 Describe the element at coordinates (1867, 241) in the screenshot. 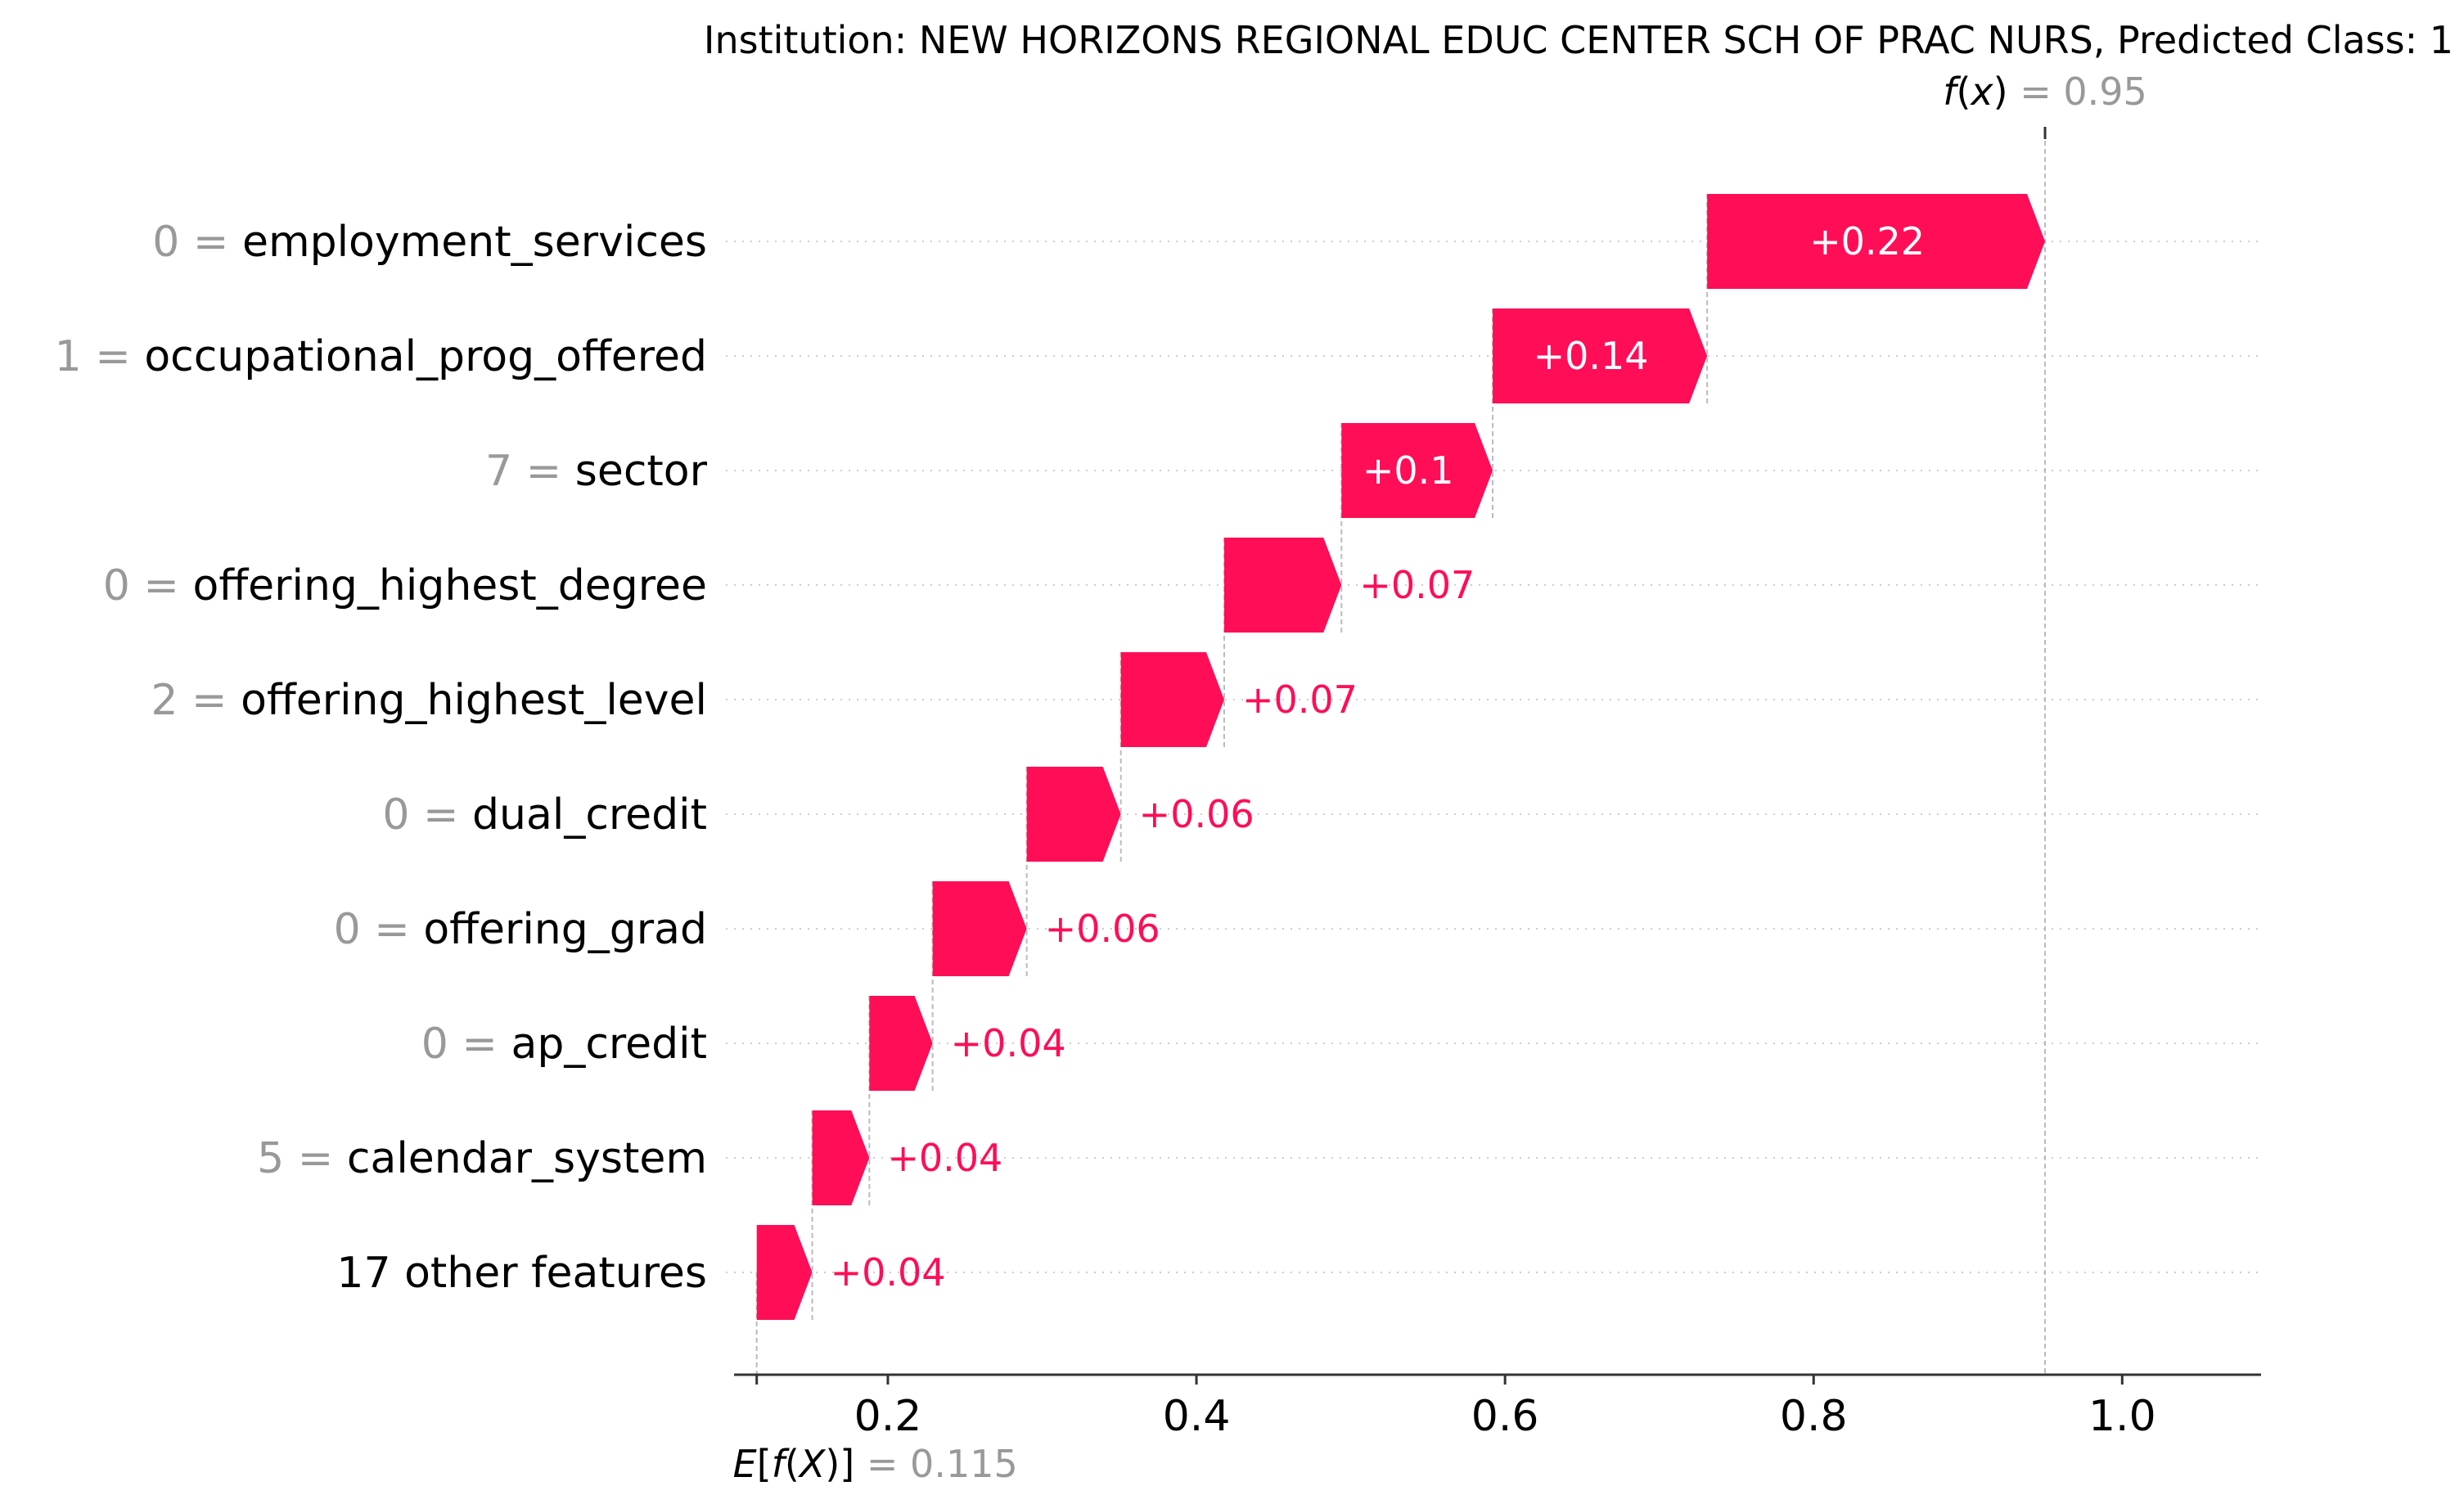

I see `bar-value-label: +0.22` at that location.